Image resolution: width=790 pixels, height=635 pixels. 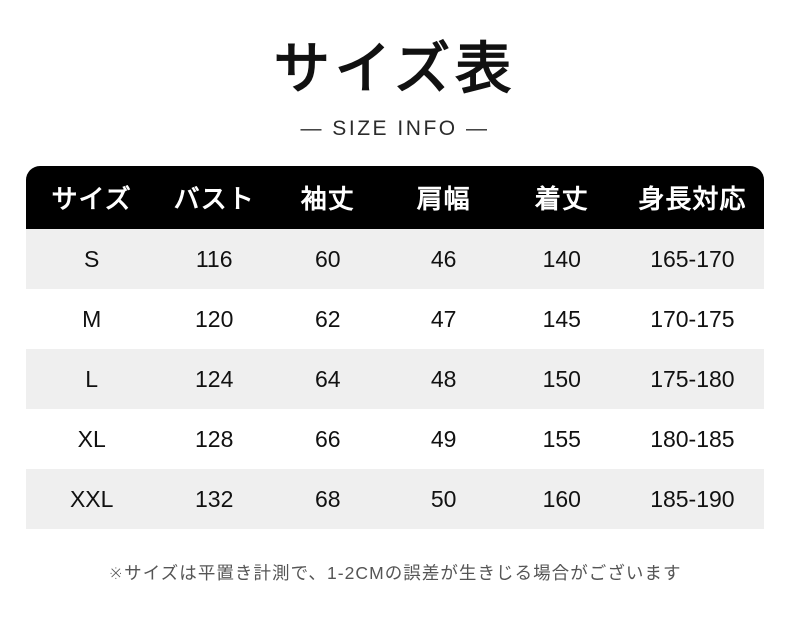 What do you see at coordinates (561, 499) in the screenshot?
I see `cell-length: 160` at bounding box center [561, 499].